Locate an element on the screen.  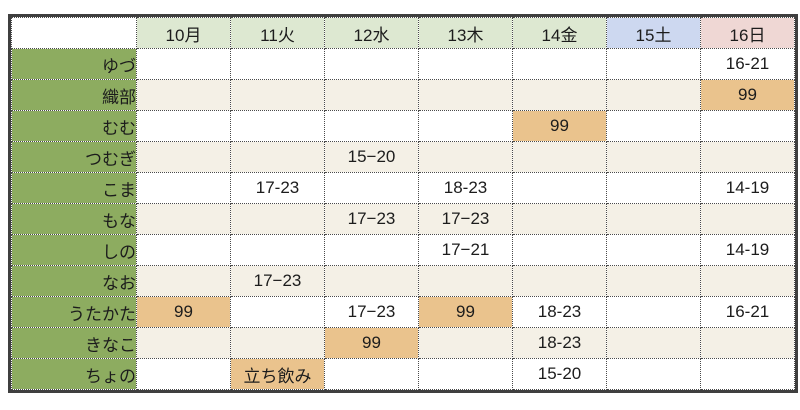
table-row: もな 17−23 17−23 is located at coordinates (403, 219).